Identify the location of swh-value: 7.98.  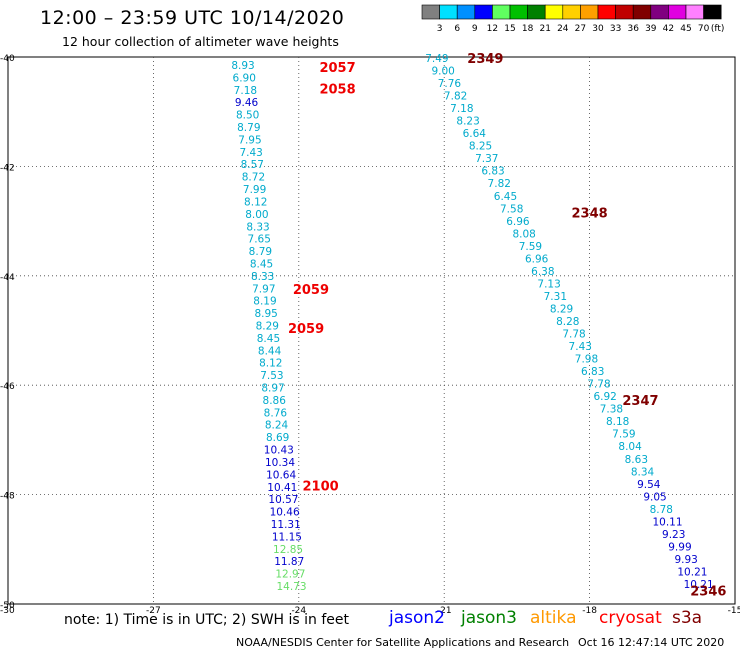
(586, 360).